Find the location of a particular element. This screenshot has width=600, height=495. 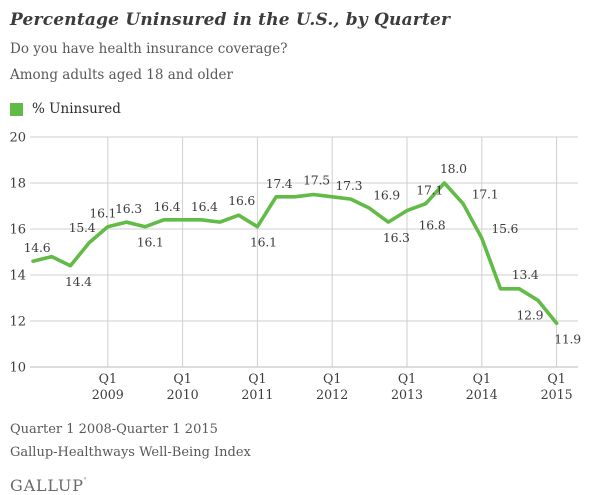

source-note: Gallup-Healthways Well-Being Index is located at coordinates (130, 452).